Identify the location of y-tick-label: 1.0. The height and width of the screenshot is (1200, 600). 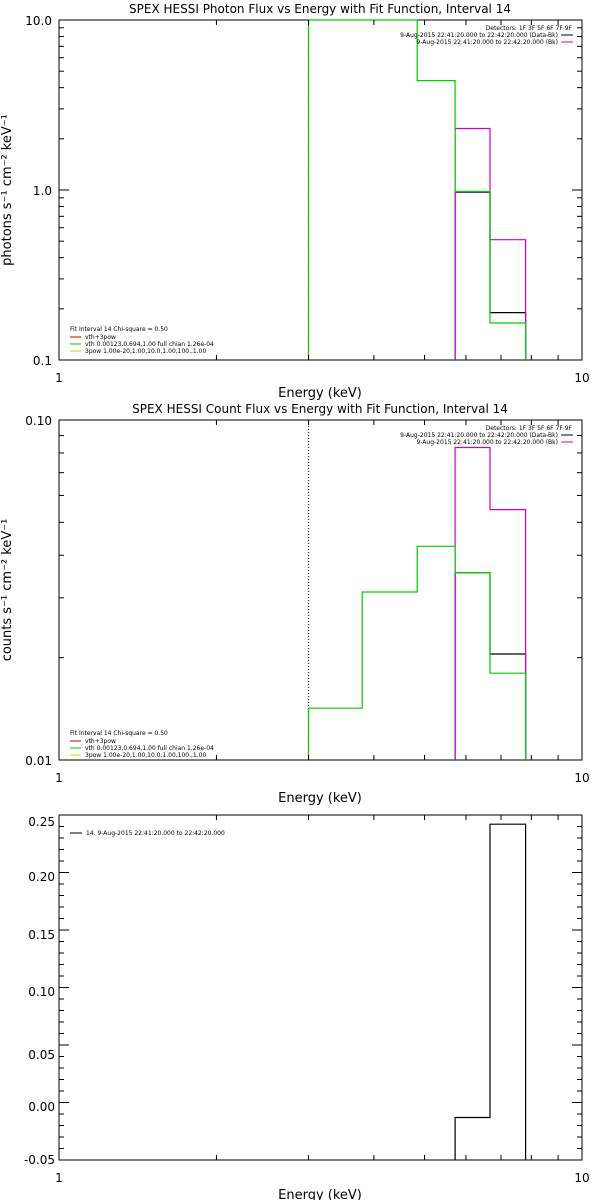
(42, 191).